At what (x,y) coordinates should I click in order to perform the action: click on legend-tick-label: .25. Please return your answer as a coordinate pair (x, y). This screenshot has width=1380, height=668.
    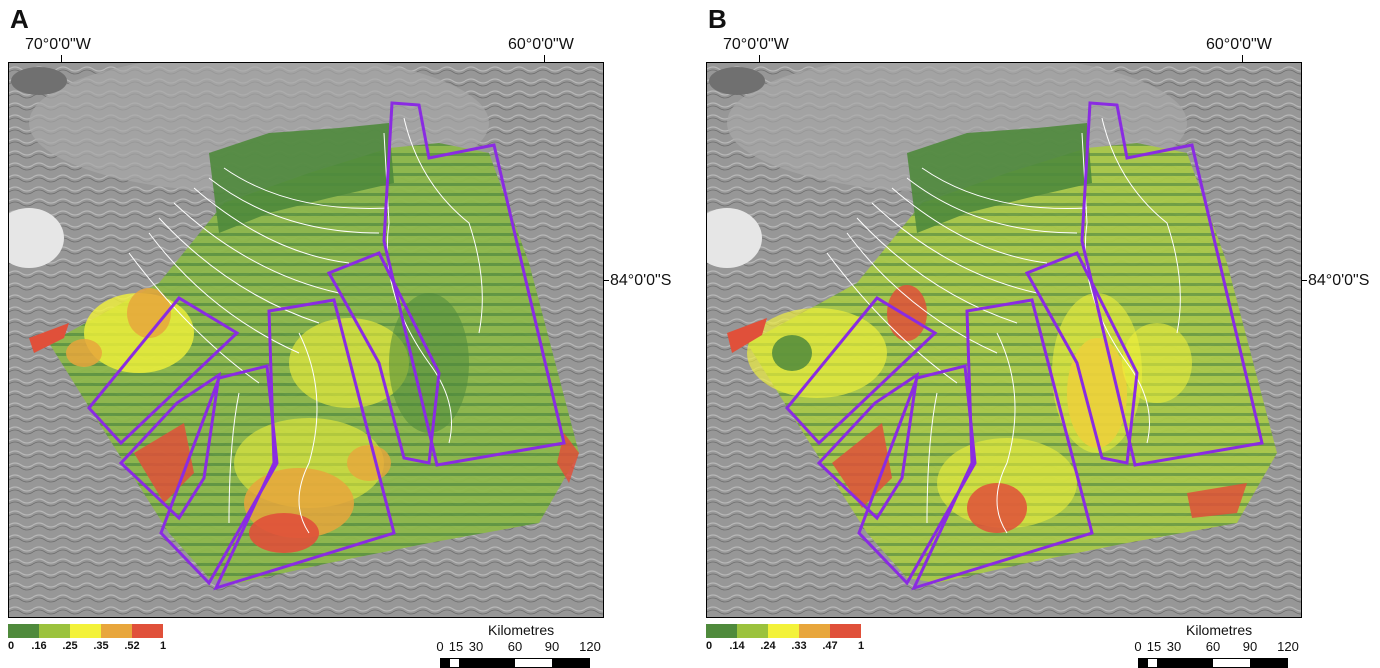
    Looking at the image, I should click on (70, 646).